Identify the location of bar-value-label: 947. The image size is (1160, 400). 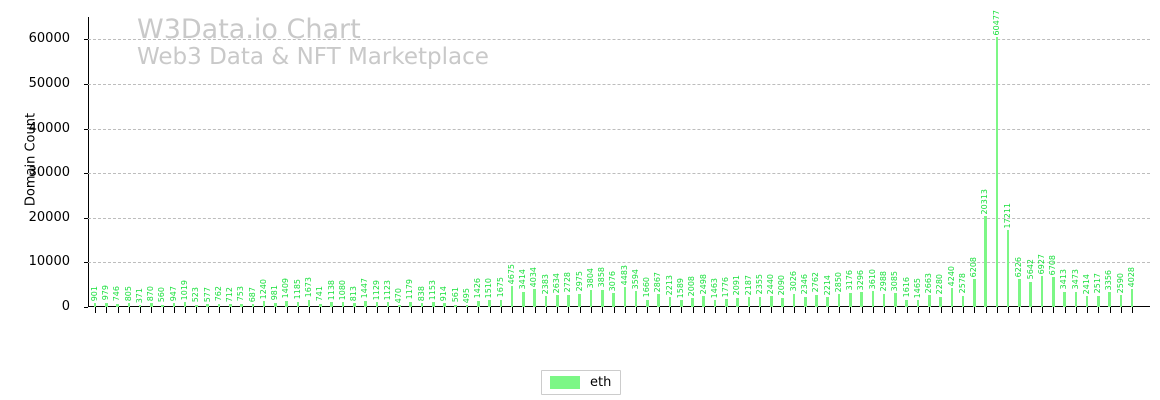
(173, 293).